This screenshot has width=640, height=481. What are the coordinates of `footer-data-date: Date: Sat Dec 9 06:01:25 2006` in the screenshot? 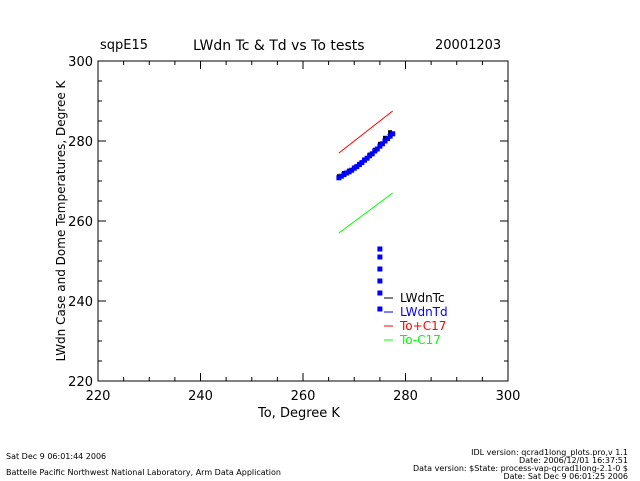 It's located at (565, 476).